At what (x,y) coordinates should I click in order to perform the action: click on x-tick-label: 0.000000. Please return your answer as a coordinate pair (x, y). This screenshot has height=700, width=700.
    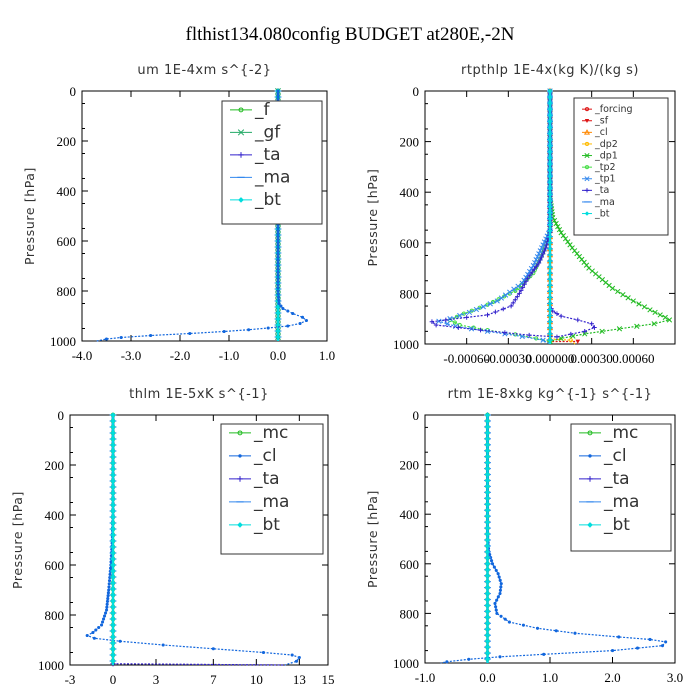
    Looking at the image, I should click on (550, 358).